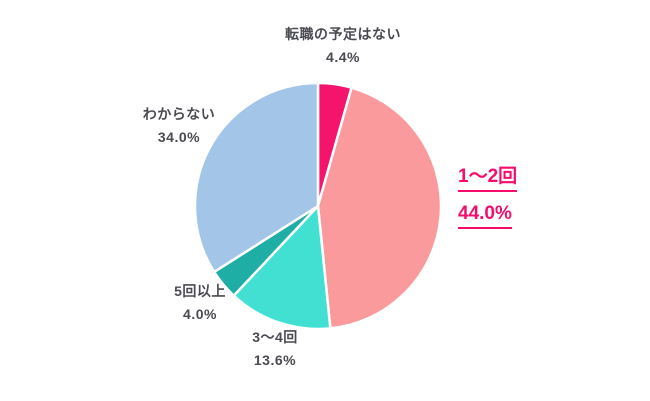 The height and width of the screenshot is (401, 650). Describe the element at coordinates (256, 177) in the screenshot. I see `pie-slice-unknown` at that location.